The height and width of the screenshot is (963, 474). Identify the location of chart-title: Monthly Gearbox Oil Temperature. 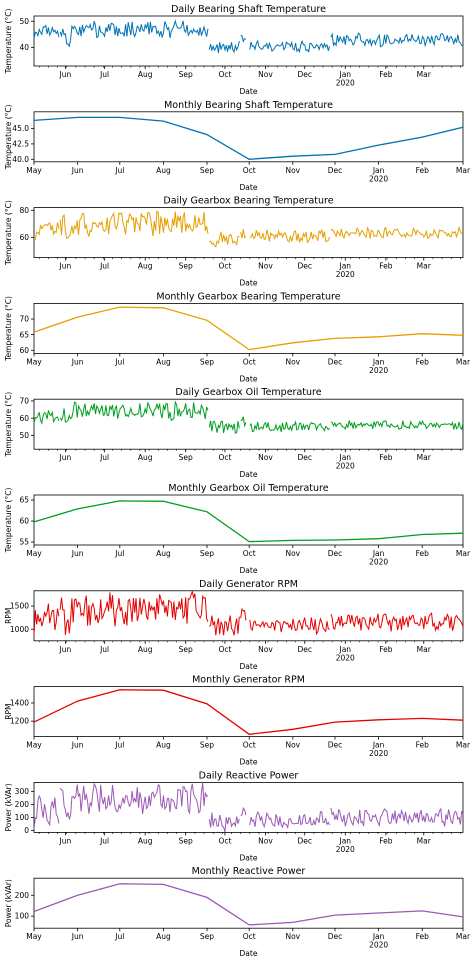
(248, 488).